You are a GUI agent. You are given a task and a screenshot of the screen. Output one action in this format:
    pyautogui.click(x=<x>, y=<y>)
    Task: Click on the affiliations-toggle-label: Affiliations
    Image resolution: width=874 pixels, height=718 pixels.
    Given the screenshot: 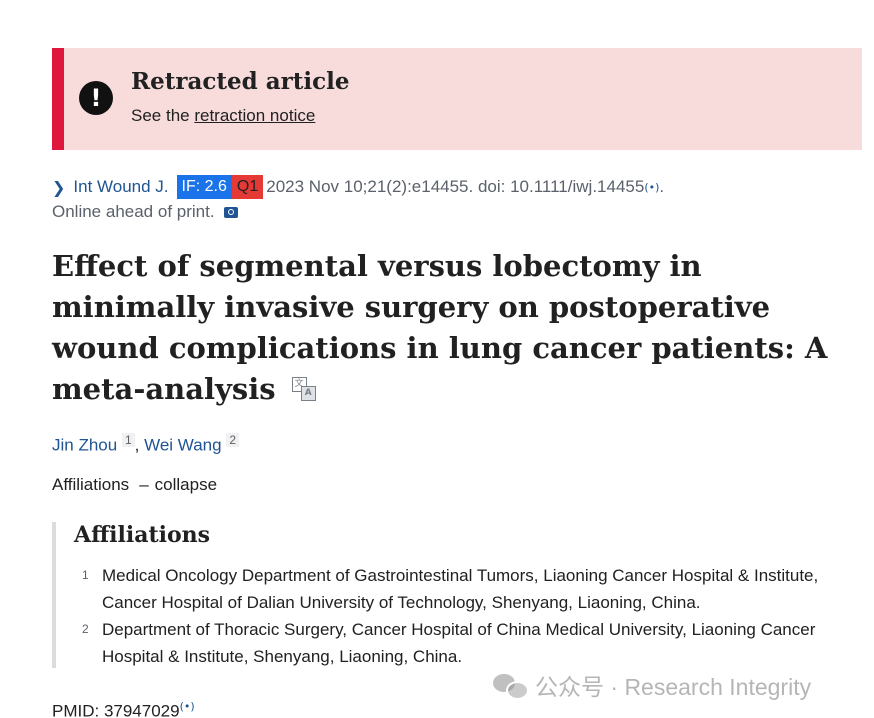 What is the action you would take?
    pyautogui.click(x=91, y=484)
    